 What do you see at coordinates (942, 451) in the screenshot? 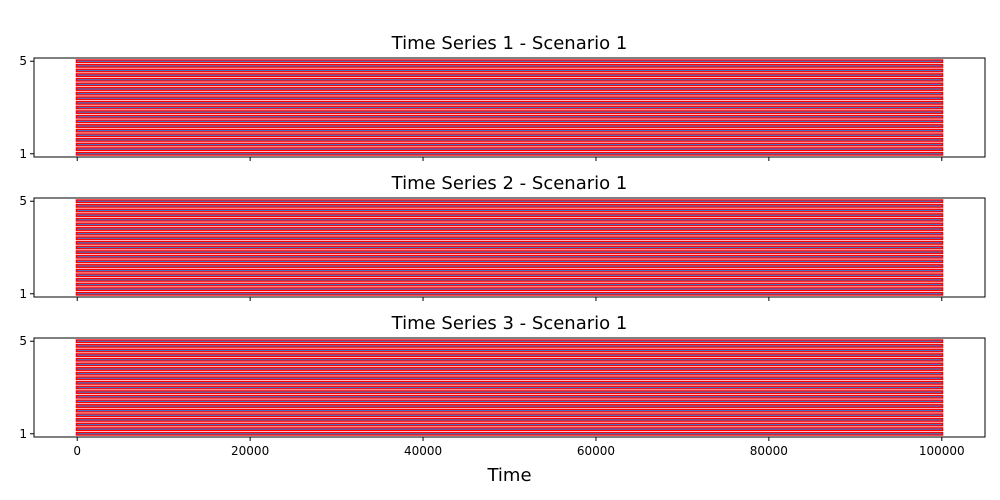
I see `x-tick-label: 100000` at bounding box center [942, 451].